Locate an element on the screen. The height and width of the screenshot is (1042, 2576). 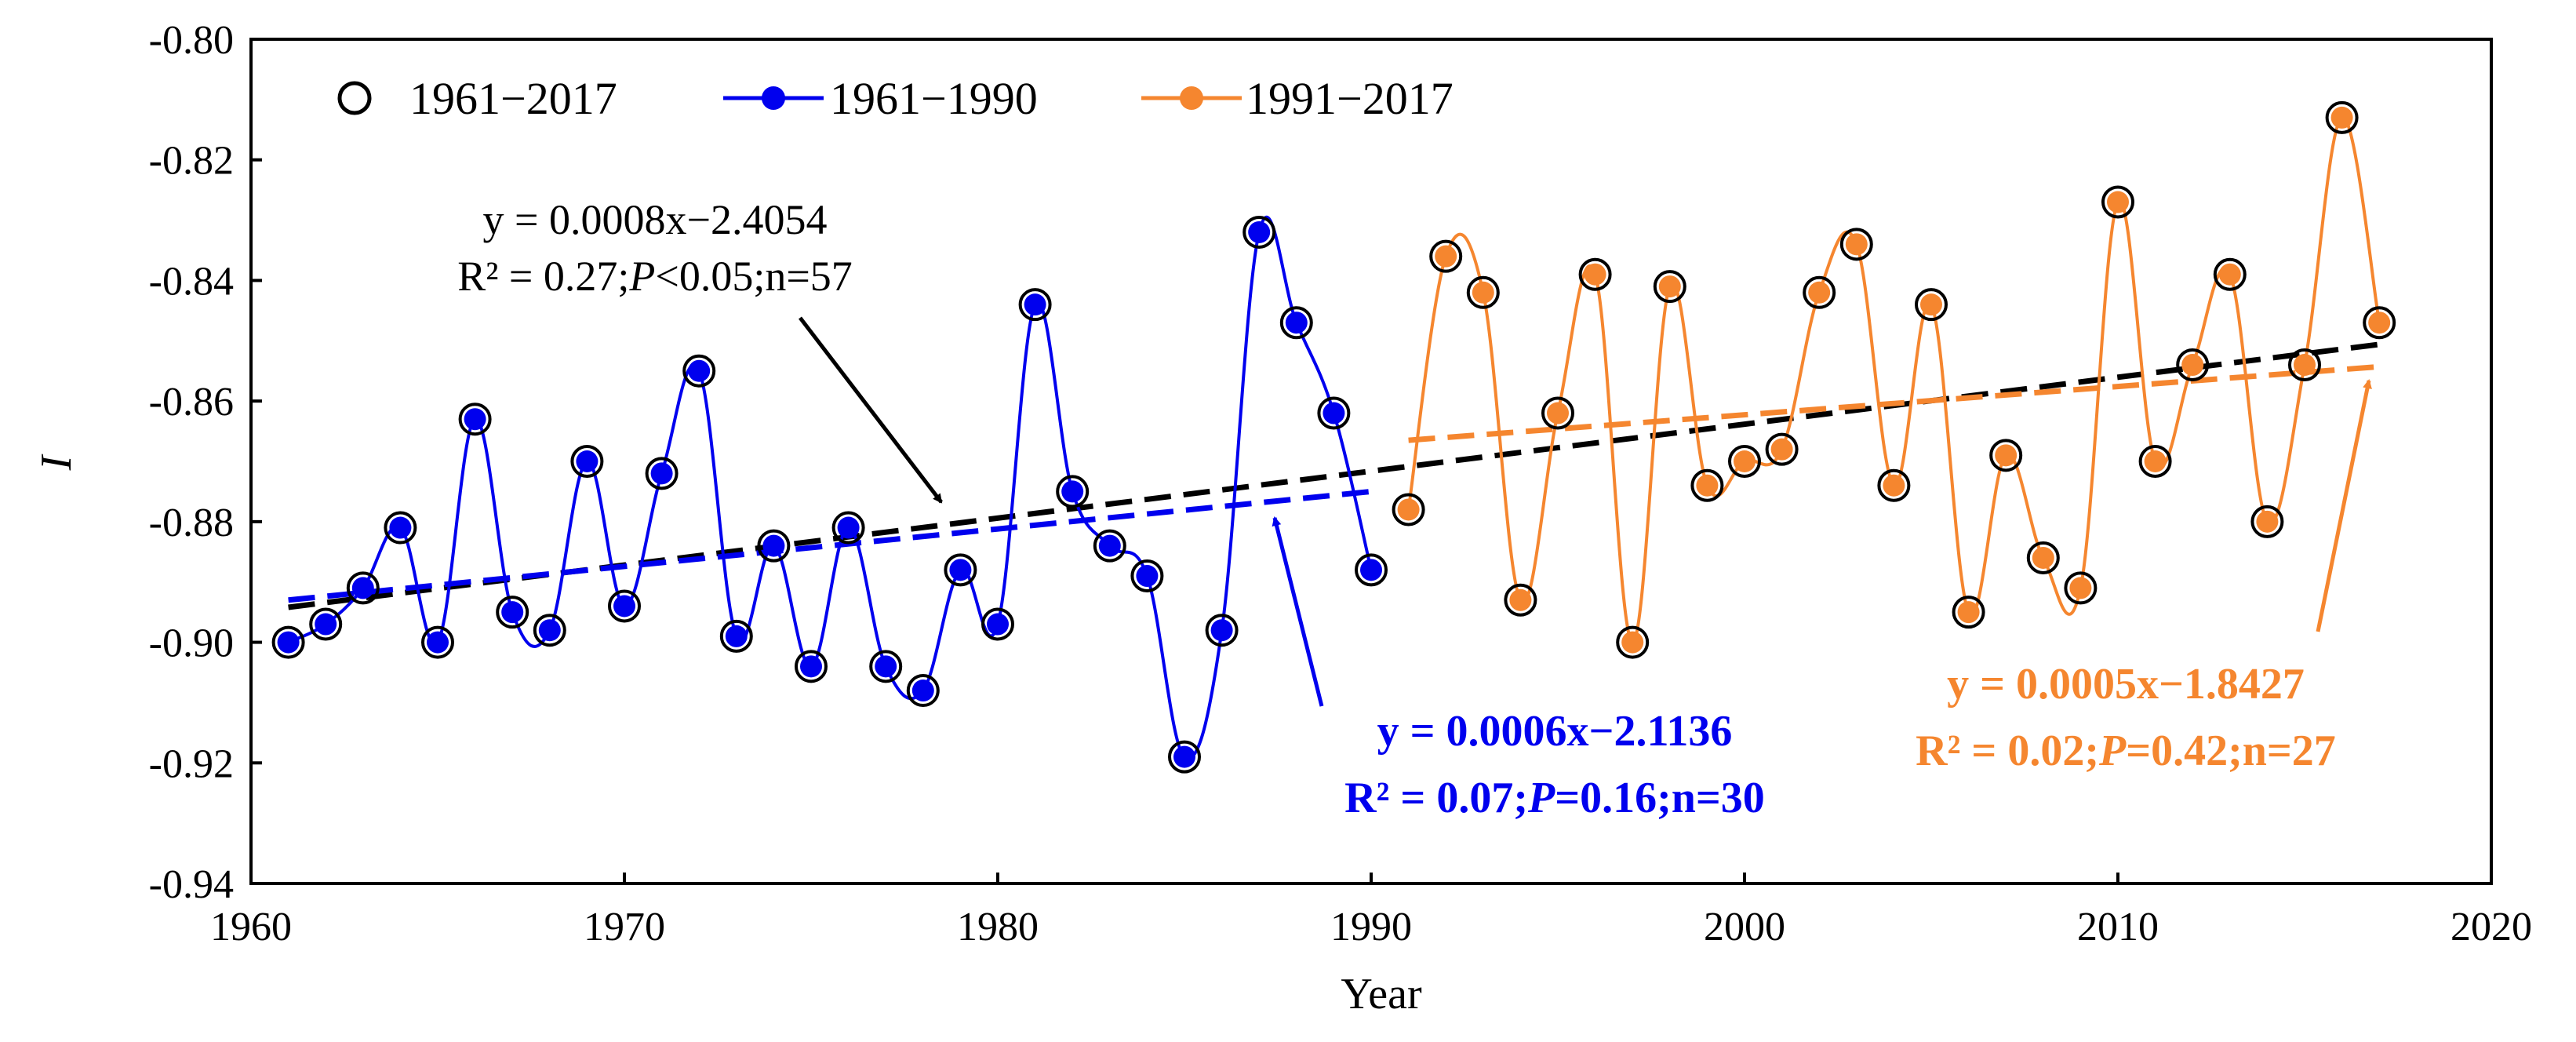
legend-marker-orange is located at coordinates (1191, 98).